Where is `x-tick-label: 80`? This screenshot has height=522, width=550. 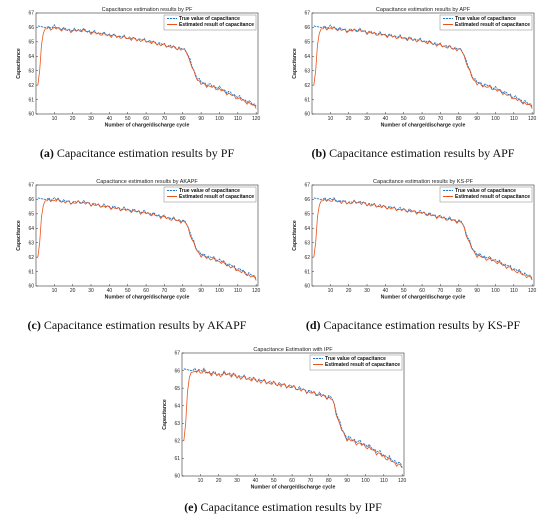 x-tick-label: 80 is located at coordinates (183, 291).